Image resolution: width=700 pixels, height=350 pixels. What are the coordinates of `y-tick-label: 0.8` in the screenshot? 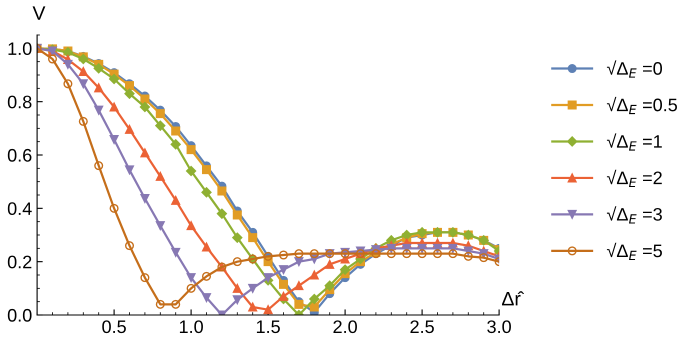 It's located at (20, 102).